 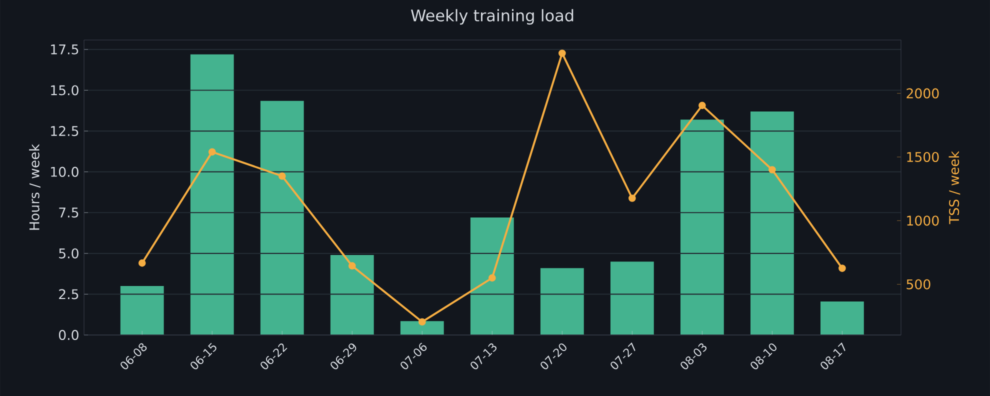 What do you see at coordinates (34, 187) in the screenshot?
I see `y-axis-title: Hours / week` at bounding box center [34, 187].